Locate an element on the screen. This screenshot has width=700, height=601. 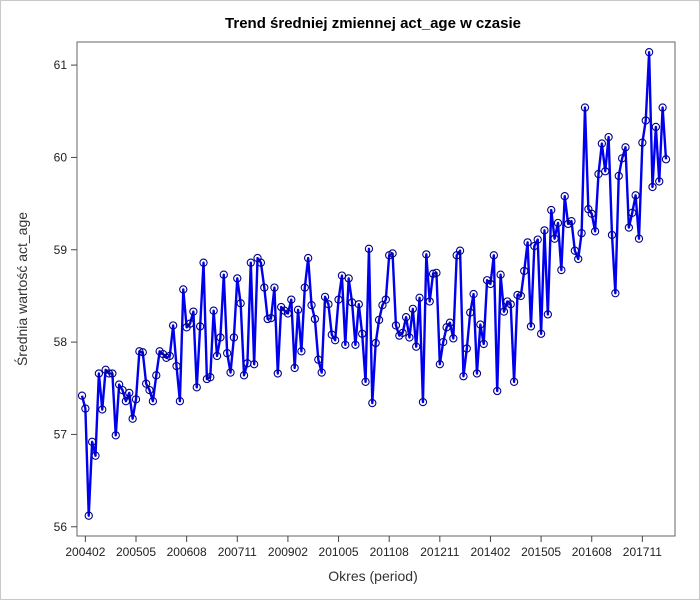
x-tick-label: 200711 is located at coordinates (237, 552).